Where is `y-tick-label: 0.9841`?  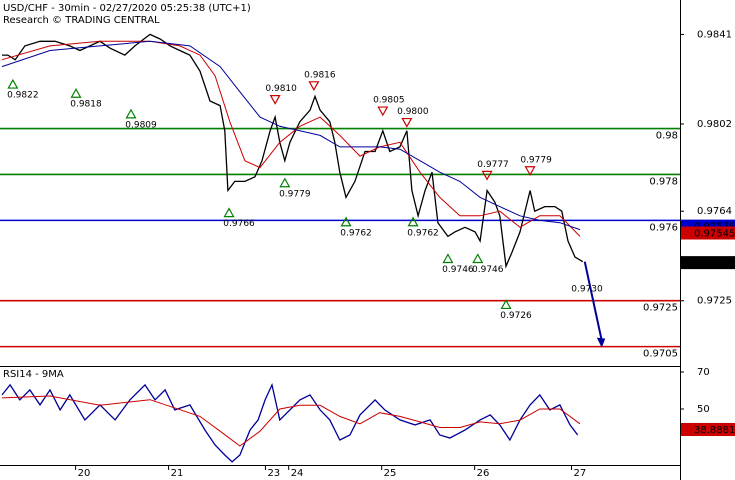 y-tick-label: 0.9841 is located at coordinates (714, 34).